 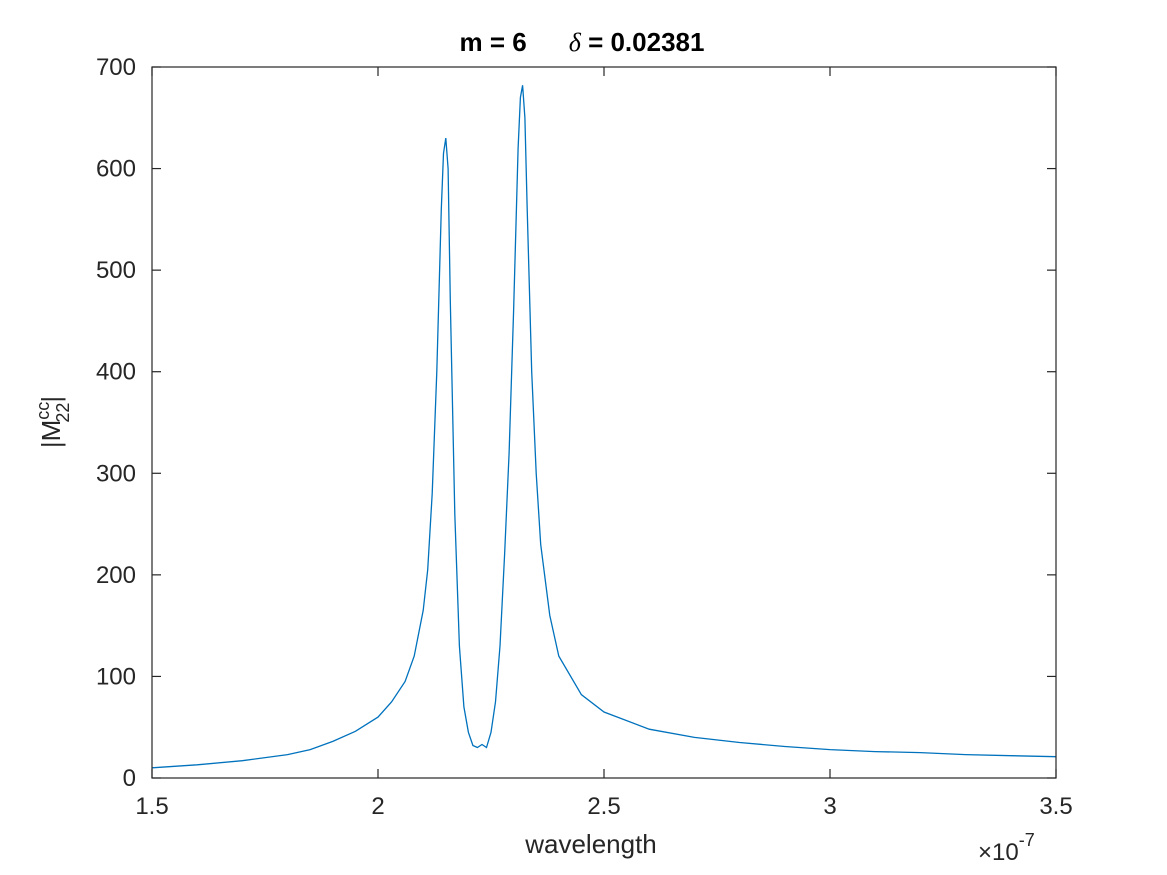 I want to click on y-label-bar-right: |, so click(x=51, y=399).